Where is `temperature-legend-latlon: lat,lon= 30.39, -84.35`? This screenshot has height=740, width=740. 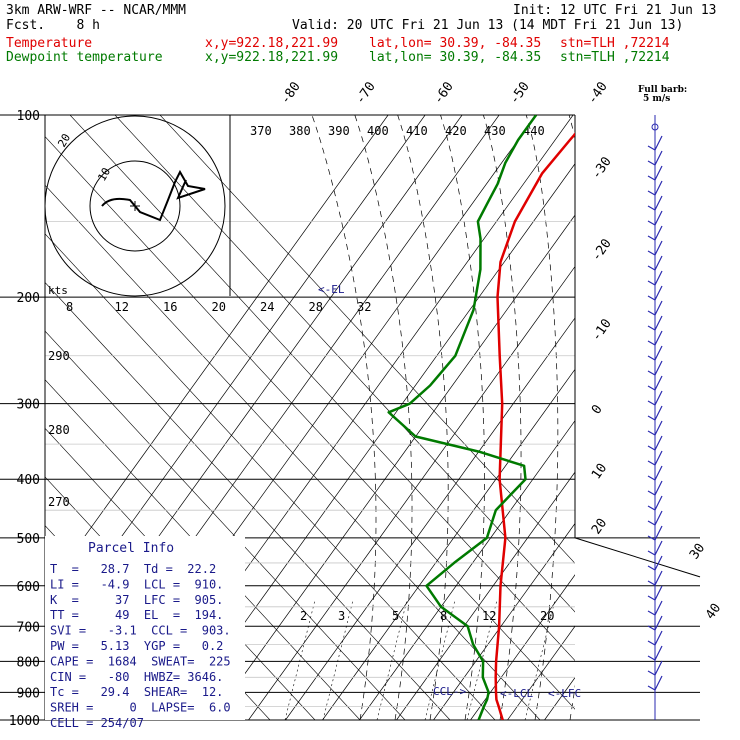
temperature-legend-latlon: lat,lon= 30.39, -84.35 is located at coordinates (455, 43).